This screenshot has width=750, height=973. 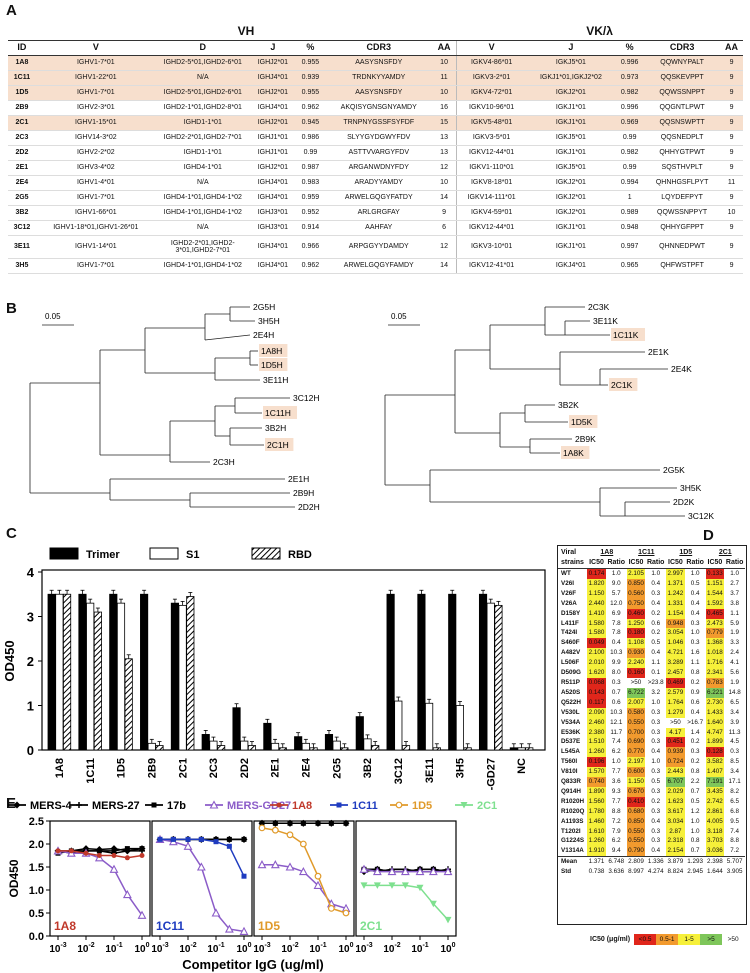 I want to click on table-cell: 3.582, so click(x=715, y=762).